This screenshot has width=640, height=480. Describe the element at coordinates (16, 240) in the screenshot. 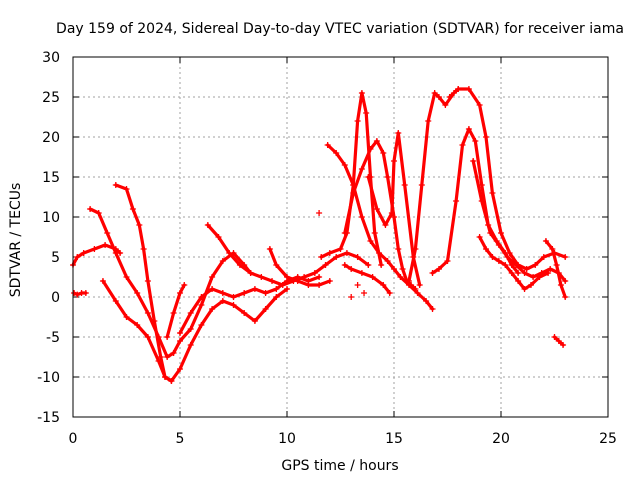

I see `y-axis-label: SDTVAR / TECUs` at that location.